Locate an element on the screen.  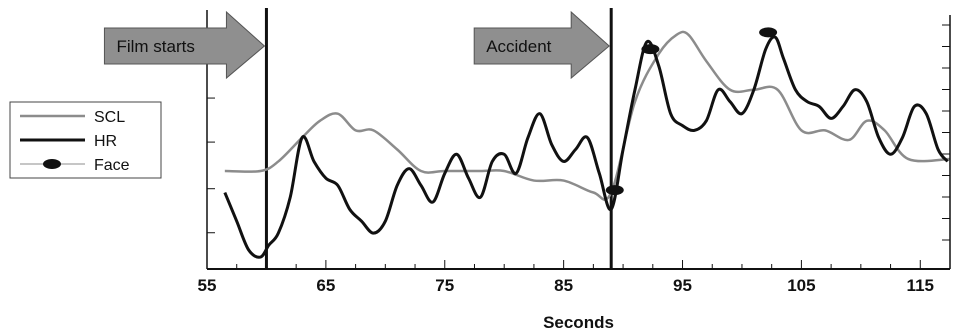
x-tick-label: 65 is located at coordinates (325, 285).